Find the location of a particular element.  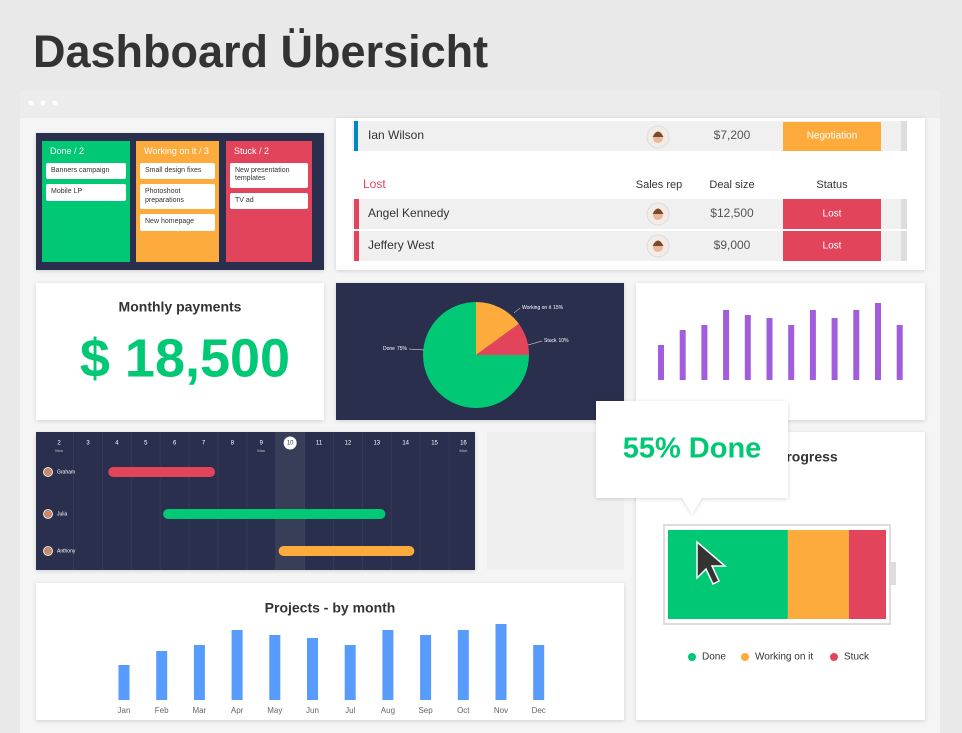

x-tick-label: Mar is located at coordinates (200, 710).